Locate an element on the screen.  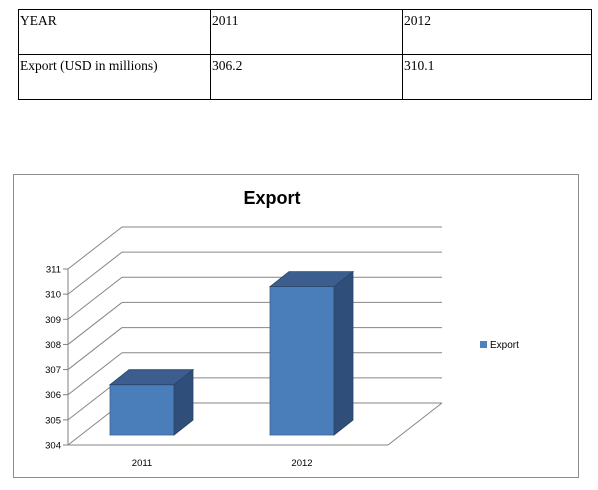
bar-layer is located at coordinates (231, 353).